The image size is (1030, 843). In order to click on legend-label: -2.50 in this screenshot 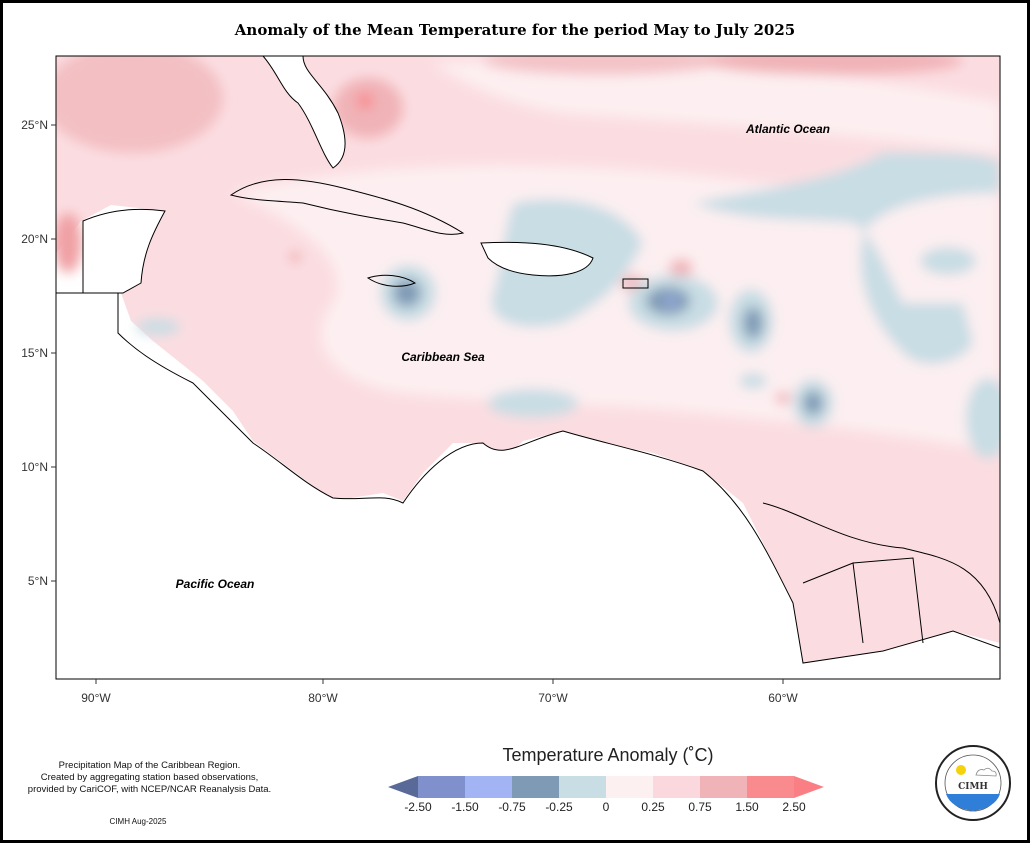, I will do `click(418, 807)`.